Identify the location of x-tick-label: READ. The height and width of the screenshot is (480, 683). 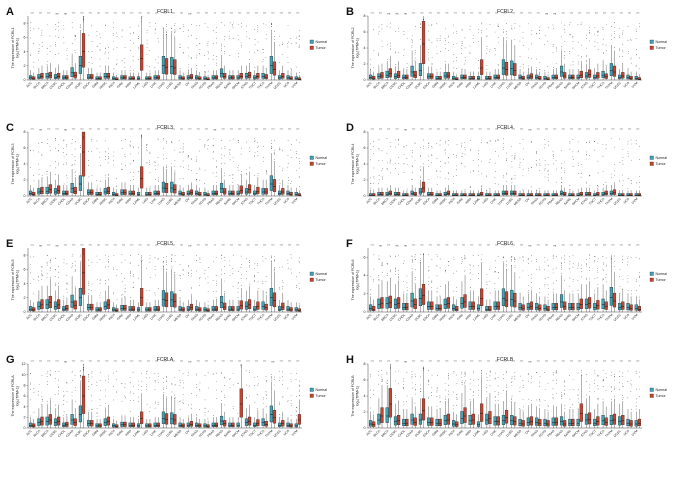
(220, 201).